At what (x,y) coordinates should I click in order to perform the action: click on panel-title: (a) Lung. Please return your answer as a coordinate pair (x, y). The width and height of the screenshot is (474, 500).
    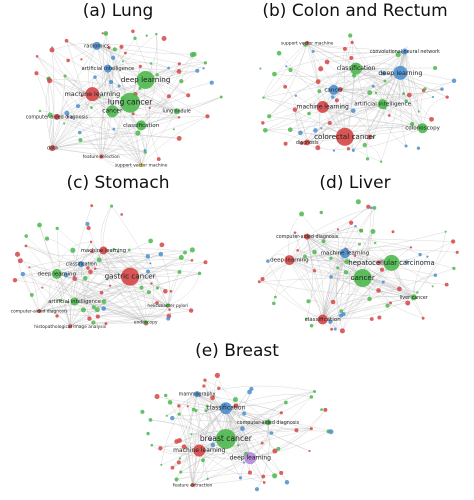
    Looking at the image, I should click on (118, 11).